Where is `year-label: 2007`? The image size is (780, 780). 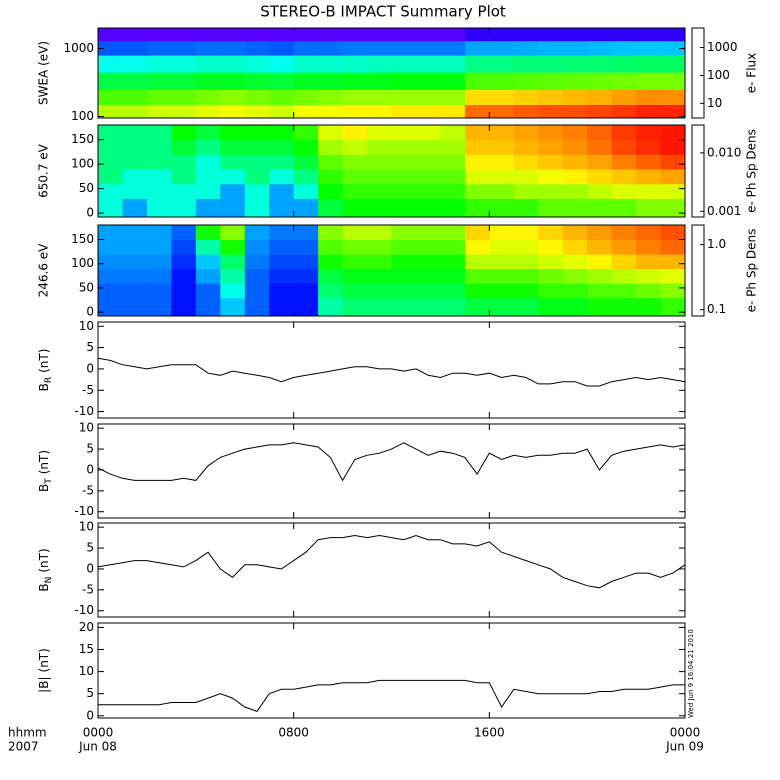 year-label: 2007 is located at coordinates (23, 747).